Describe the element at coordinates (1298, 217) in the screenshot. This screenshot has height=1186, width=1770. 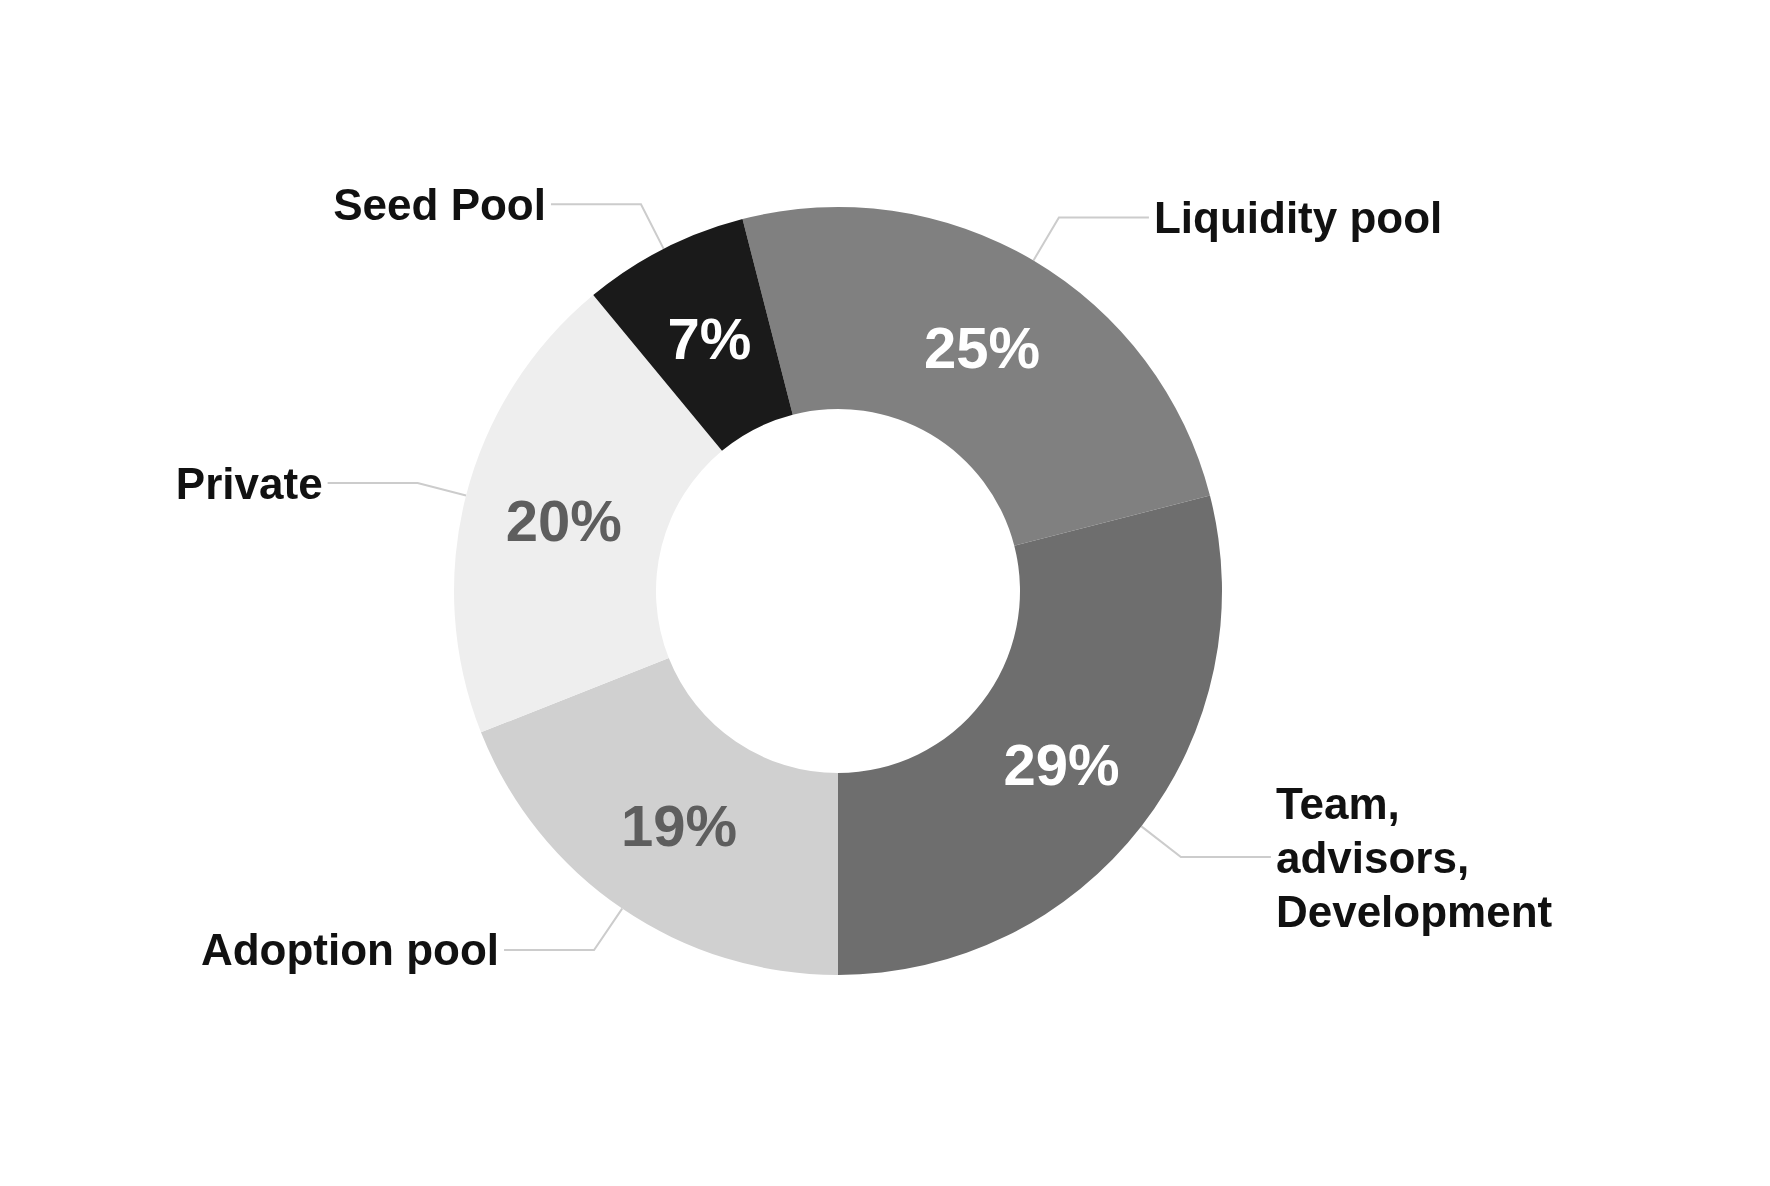
I see `slice-label: Liquidity pool` at that location.